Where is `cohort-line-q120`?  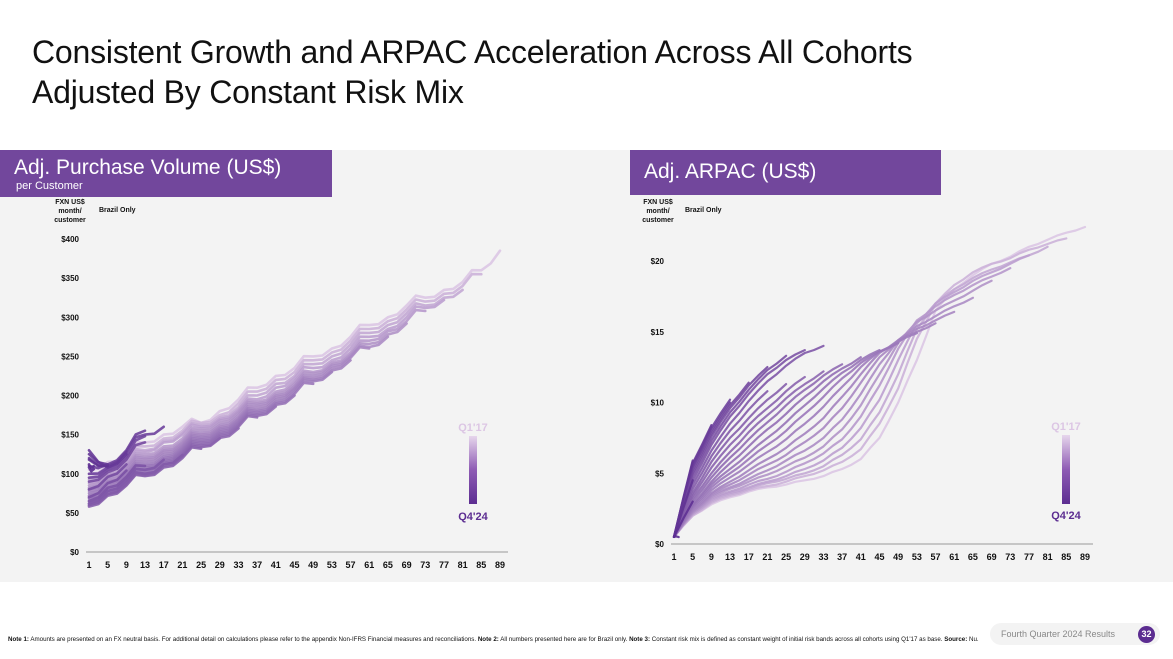 cohort-line-q120 is located at coordinates (767, 447).